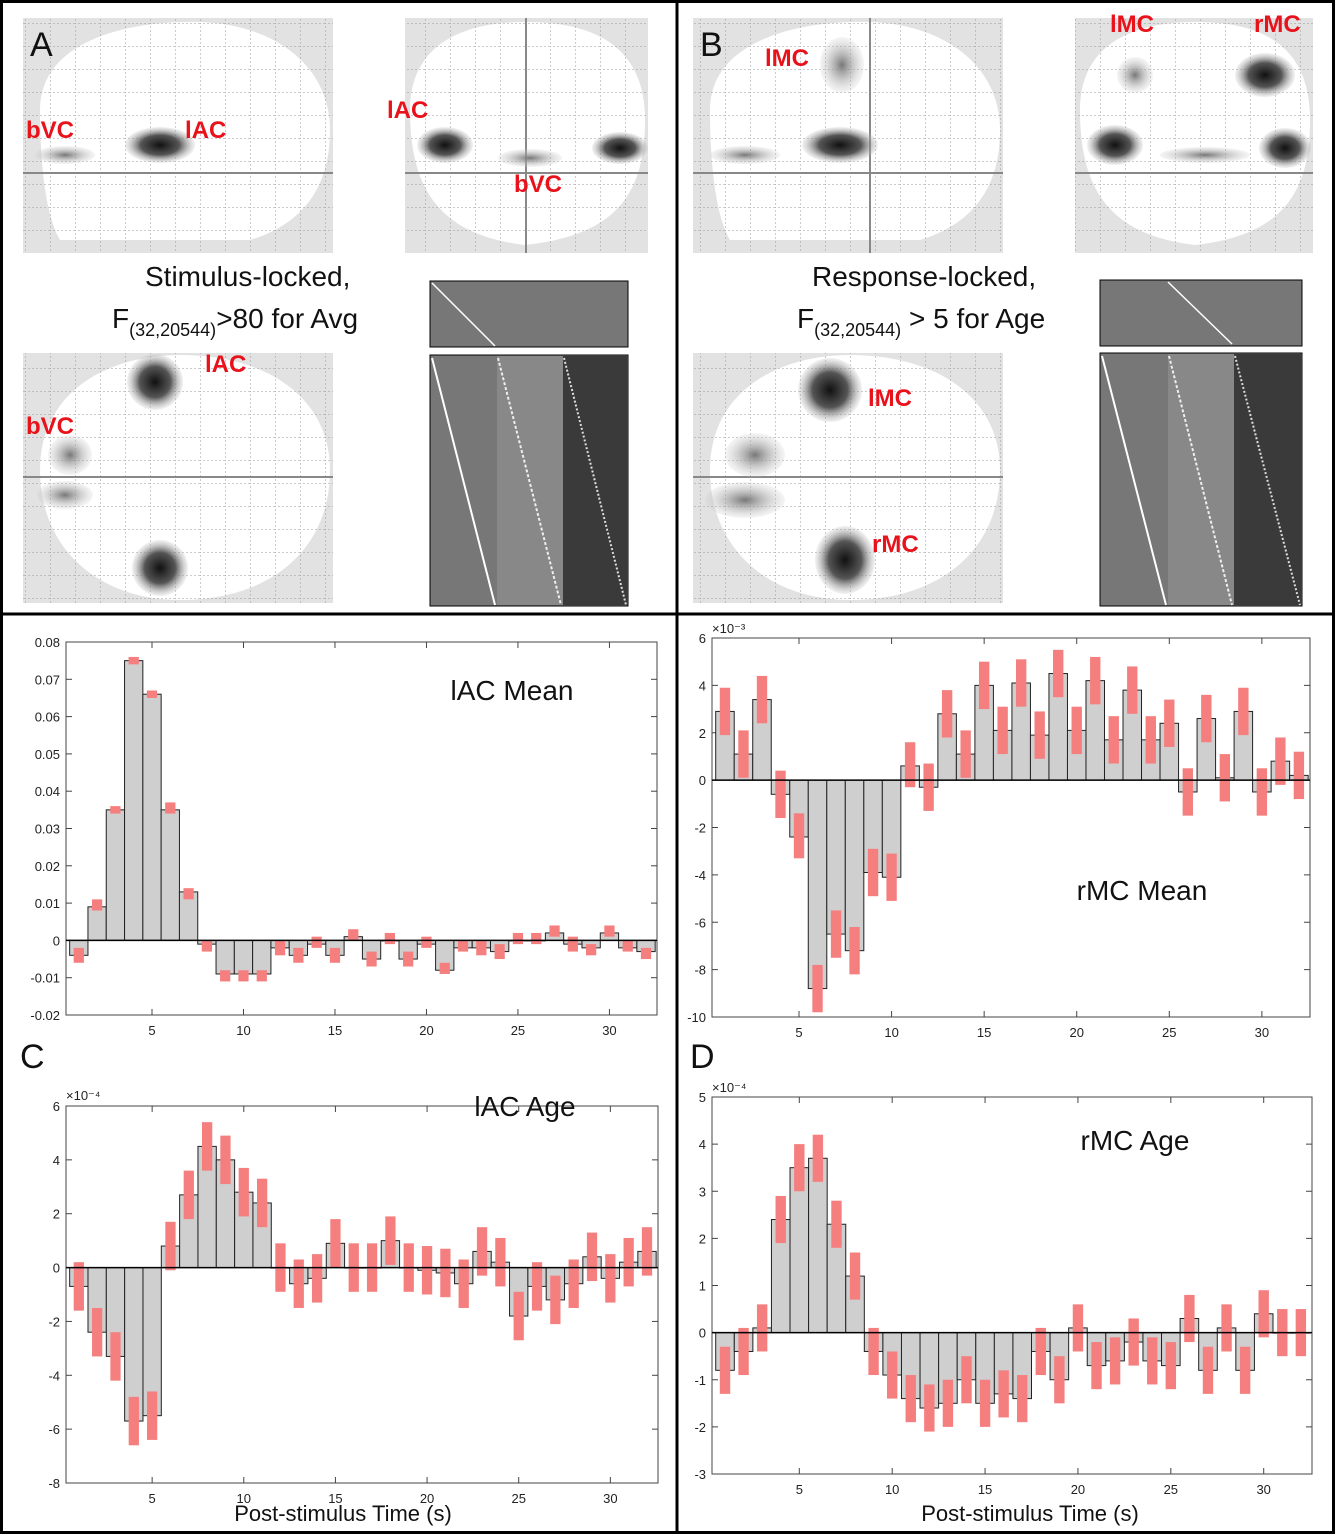 The width and height of the screenshot is (1335, 1539). Describe the element at coordinates (47, 717) in the screenshot. I see `y-tick-label: 0.06` at that location.